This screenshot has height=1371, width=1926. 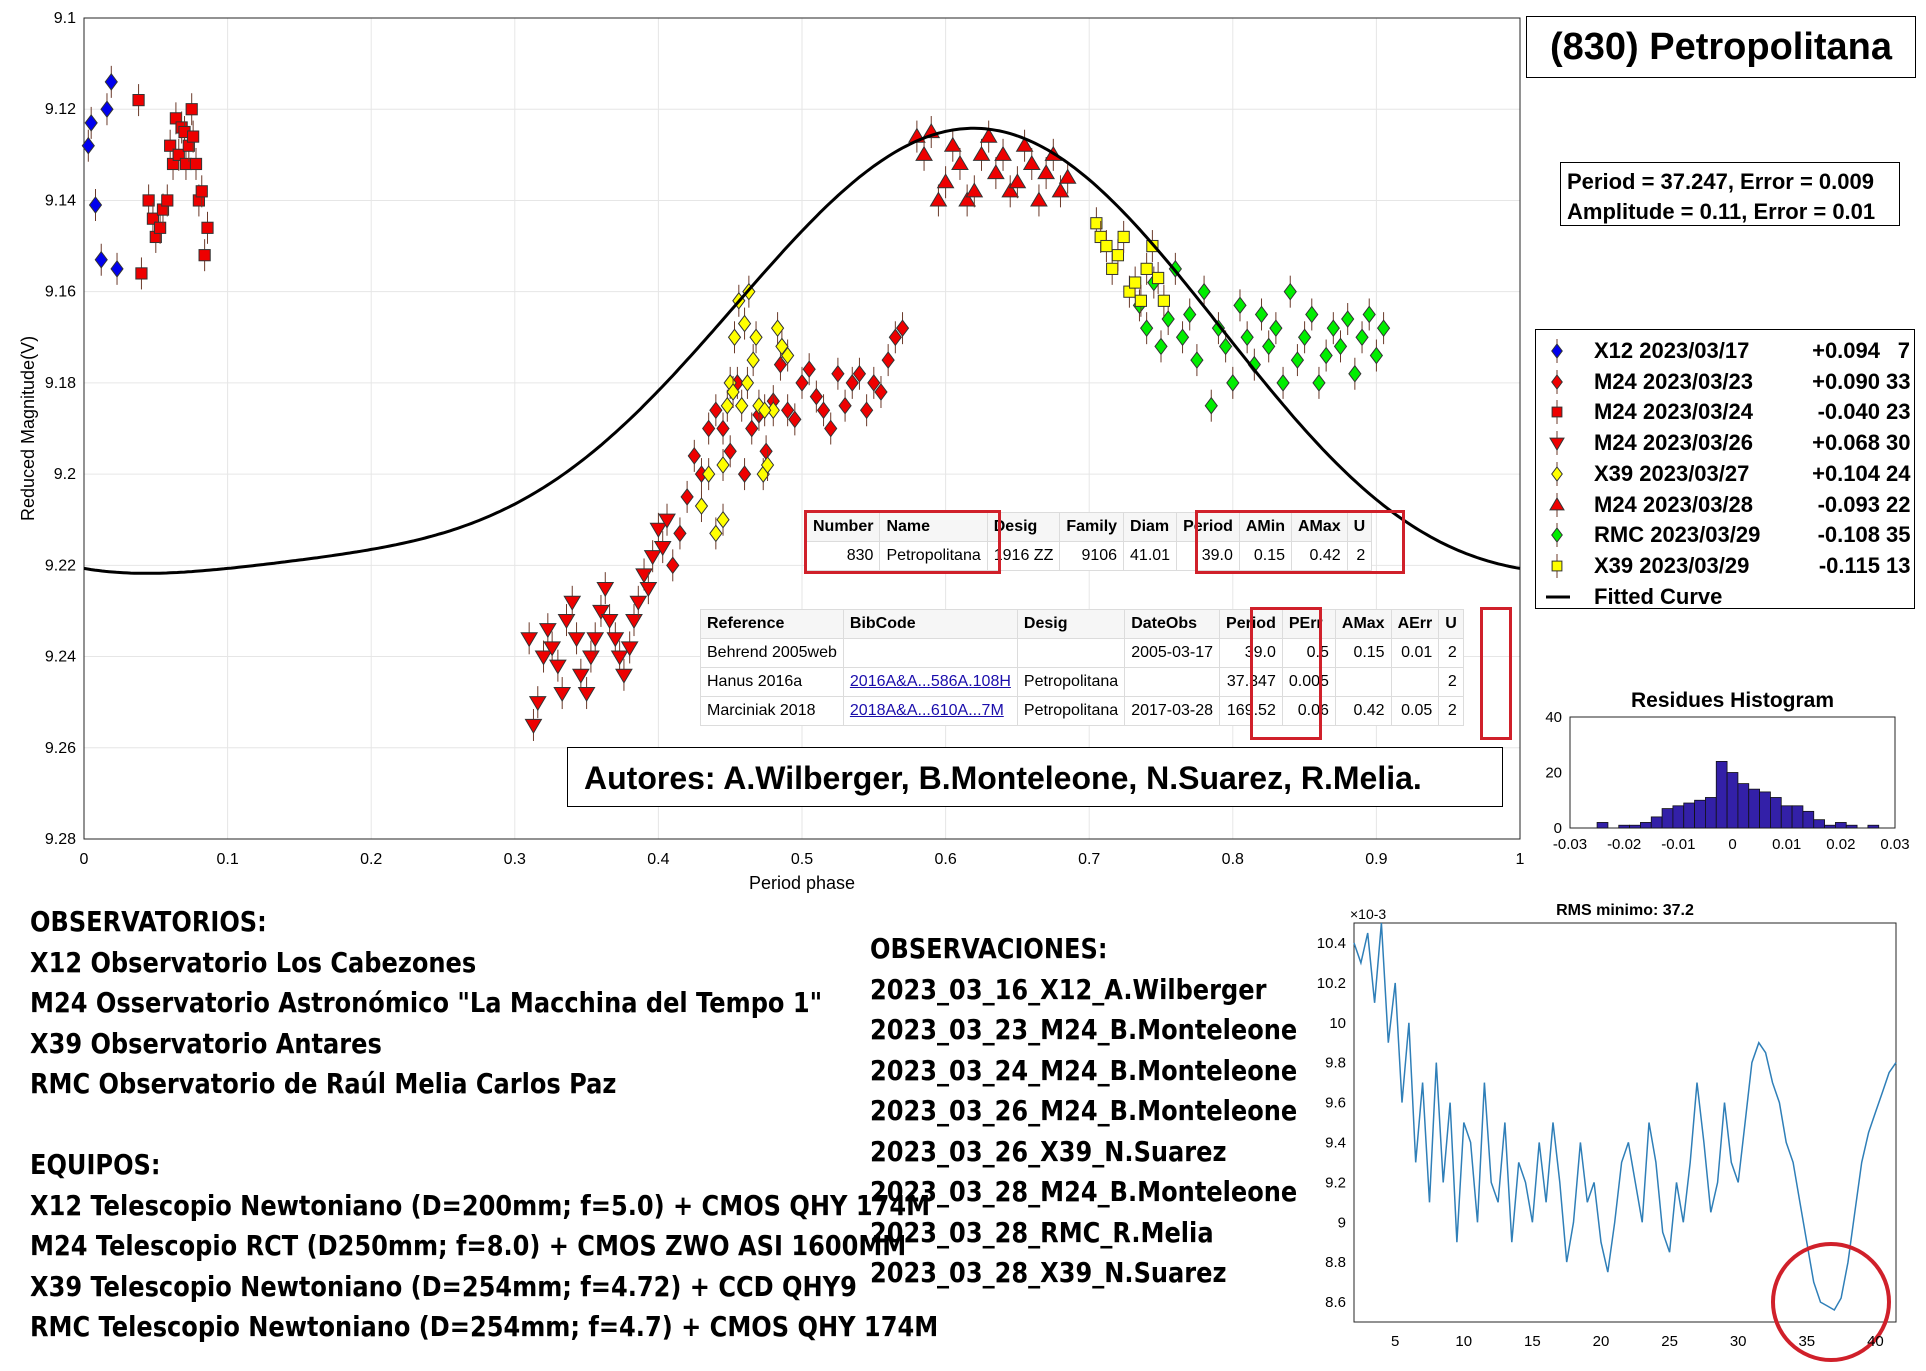 What do you see at coordinates (60, 565) in the screenshot?
I see `y-tick-label: 9.22` at bounding box center [60, 565].